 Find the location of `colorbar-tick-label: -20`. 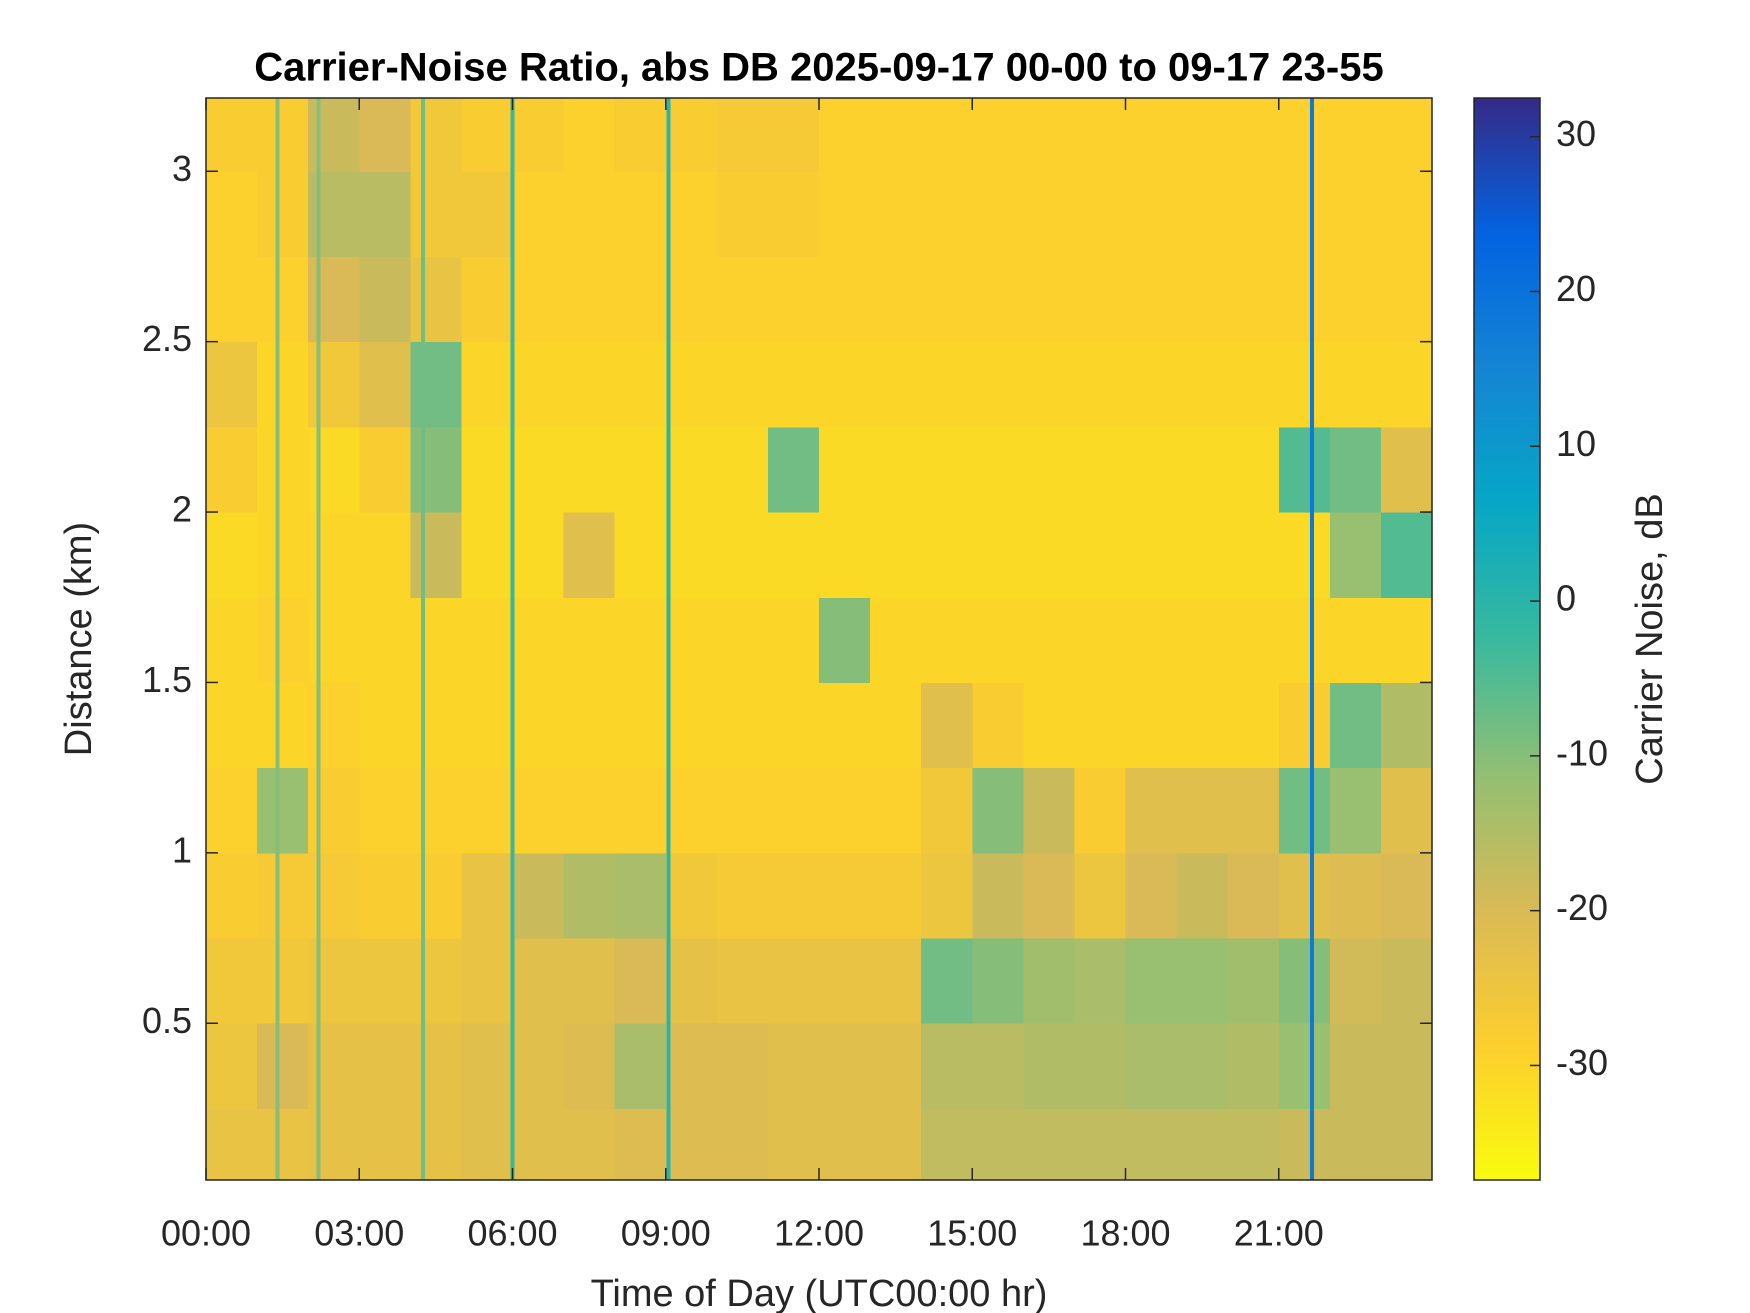

colorbar-tick-label: -20 is located at coordinates (1582, 907).